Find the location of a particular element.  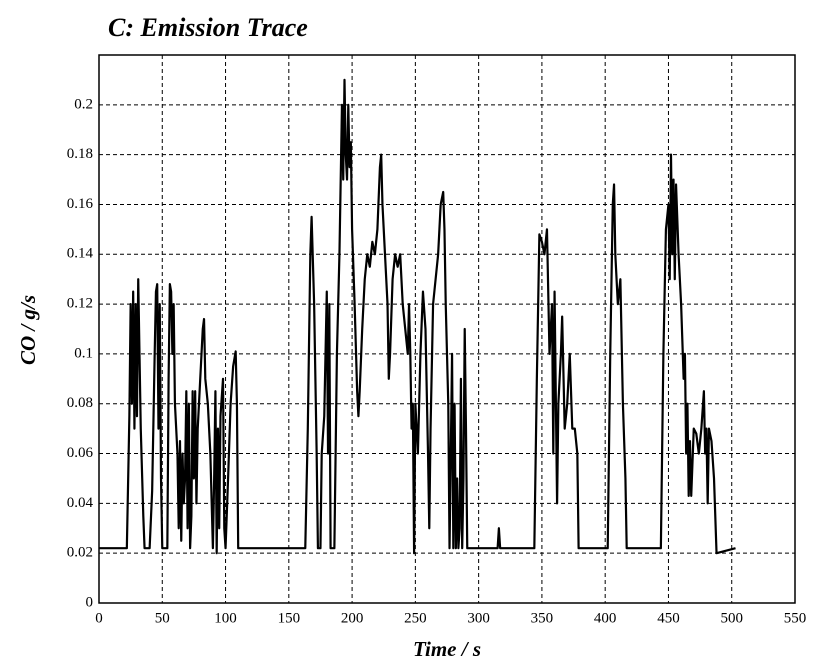

x-tick-label: 350 is located at coordinates (542, 618).